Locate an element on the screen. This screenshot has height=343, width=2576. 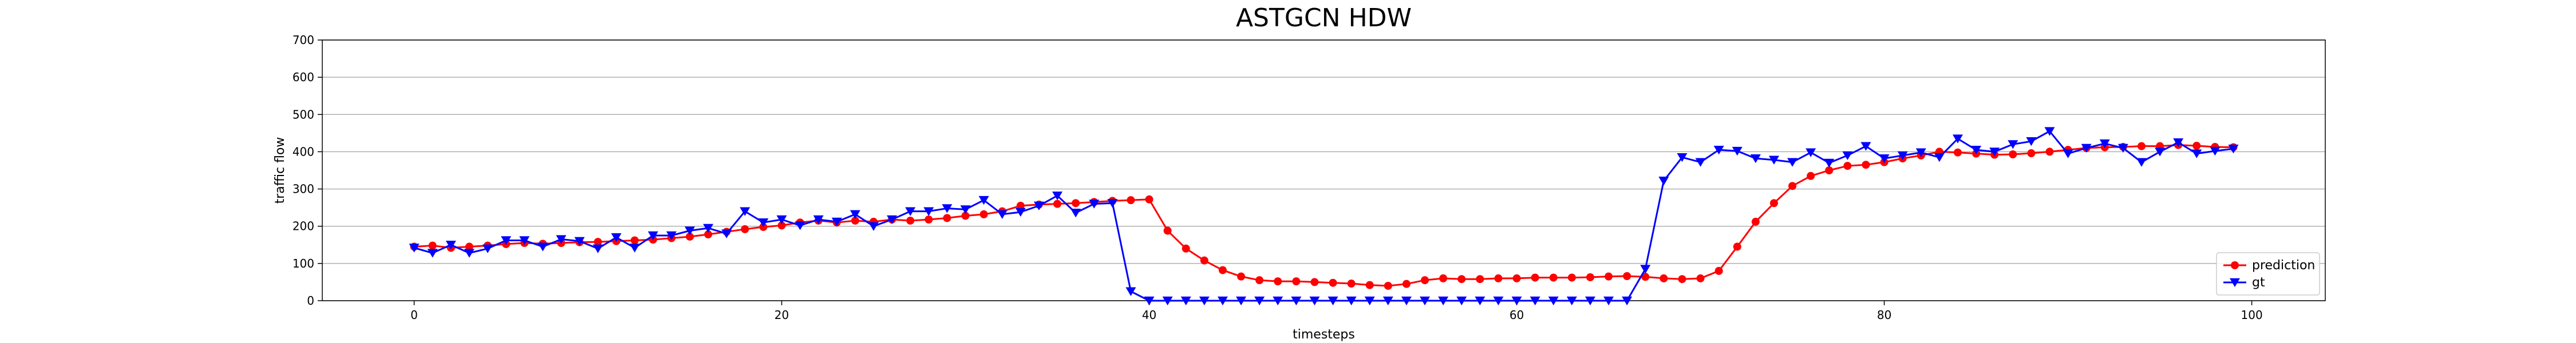
y-tick-label: 500 is located at coordinates (303, 114).